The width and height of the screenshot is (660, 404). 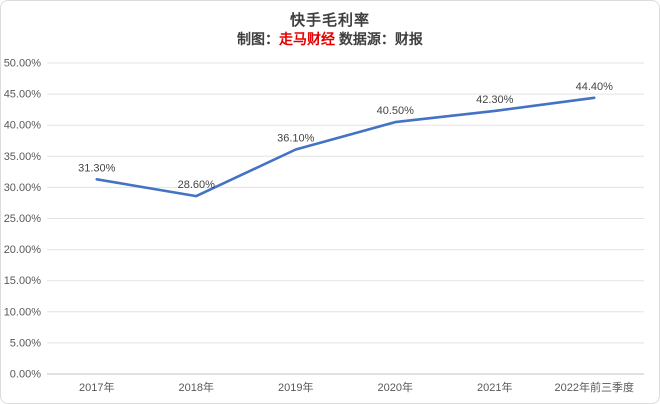 I want to click on y-tick-label: 35.00%, so click(x=23, y=157).